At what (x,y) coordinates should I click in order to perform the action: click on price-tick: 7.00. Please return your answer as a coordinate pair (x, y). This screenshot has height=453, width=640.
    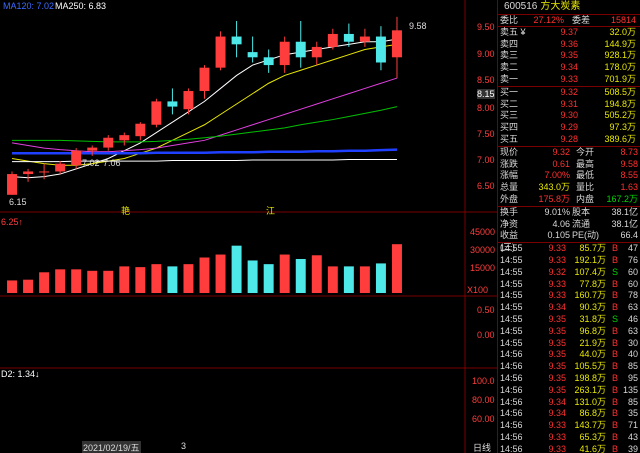
    Looking at the image, I should click on (486, 160).